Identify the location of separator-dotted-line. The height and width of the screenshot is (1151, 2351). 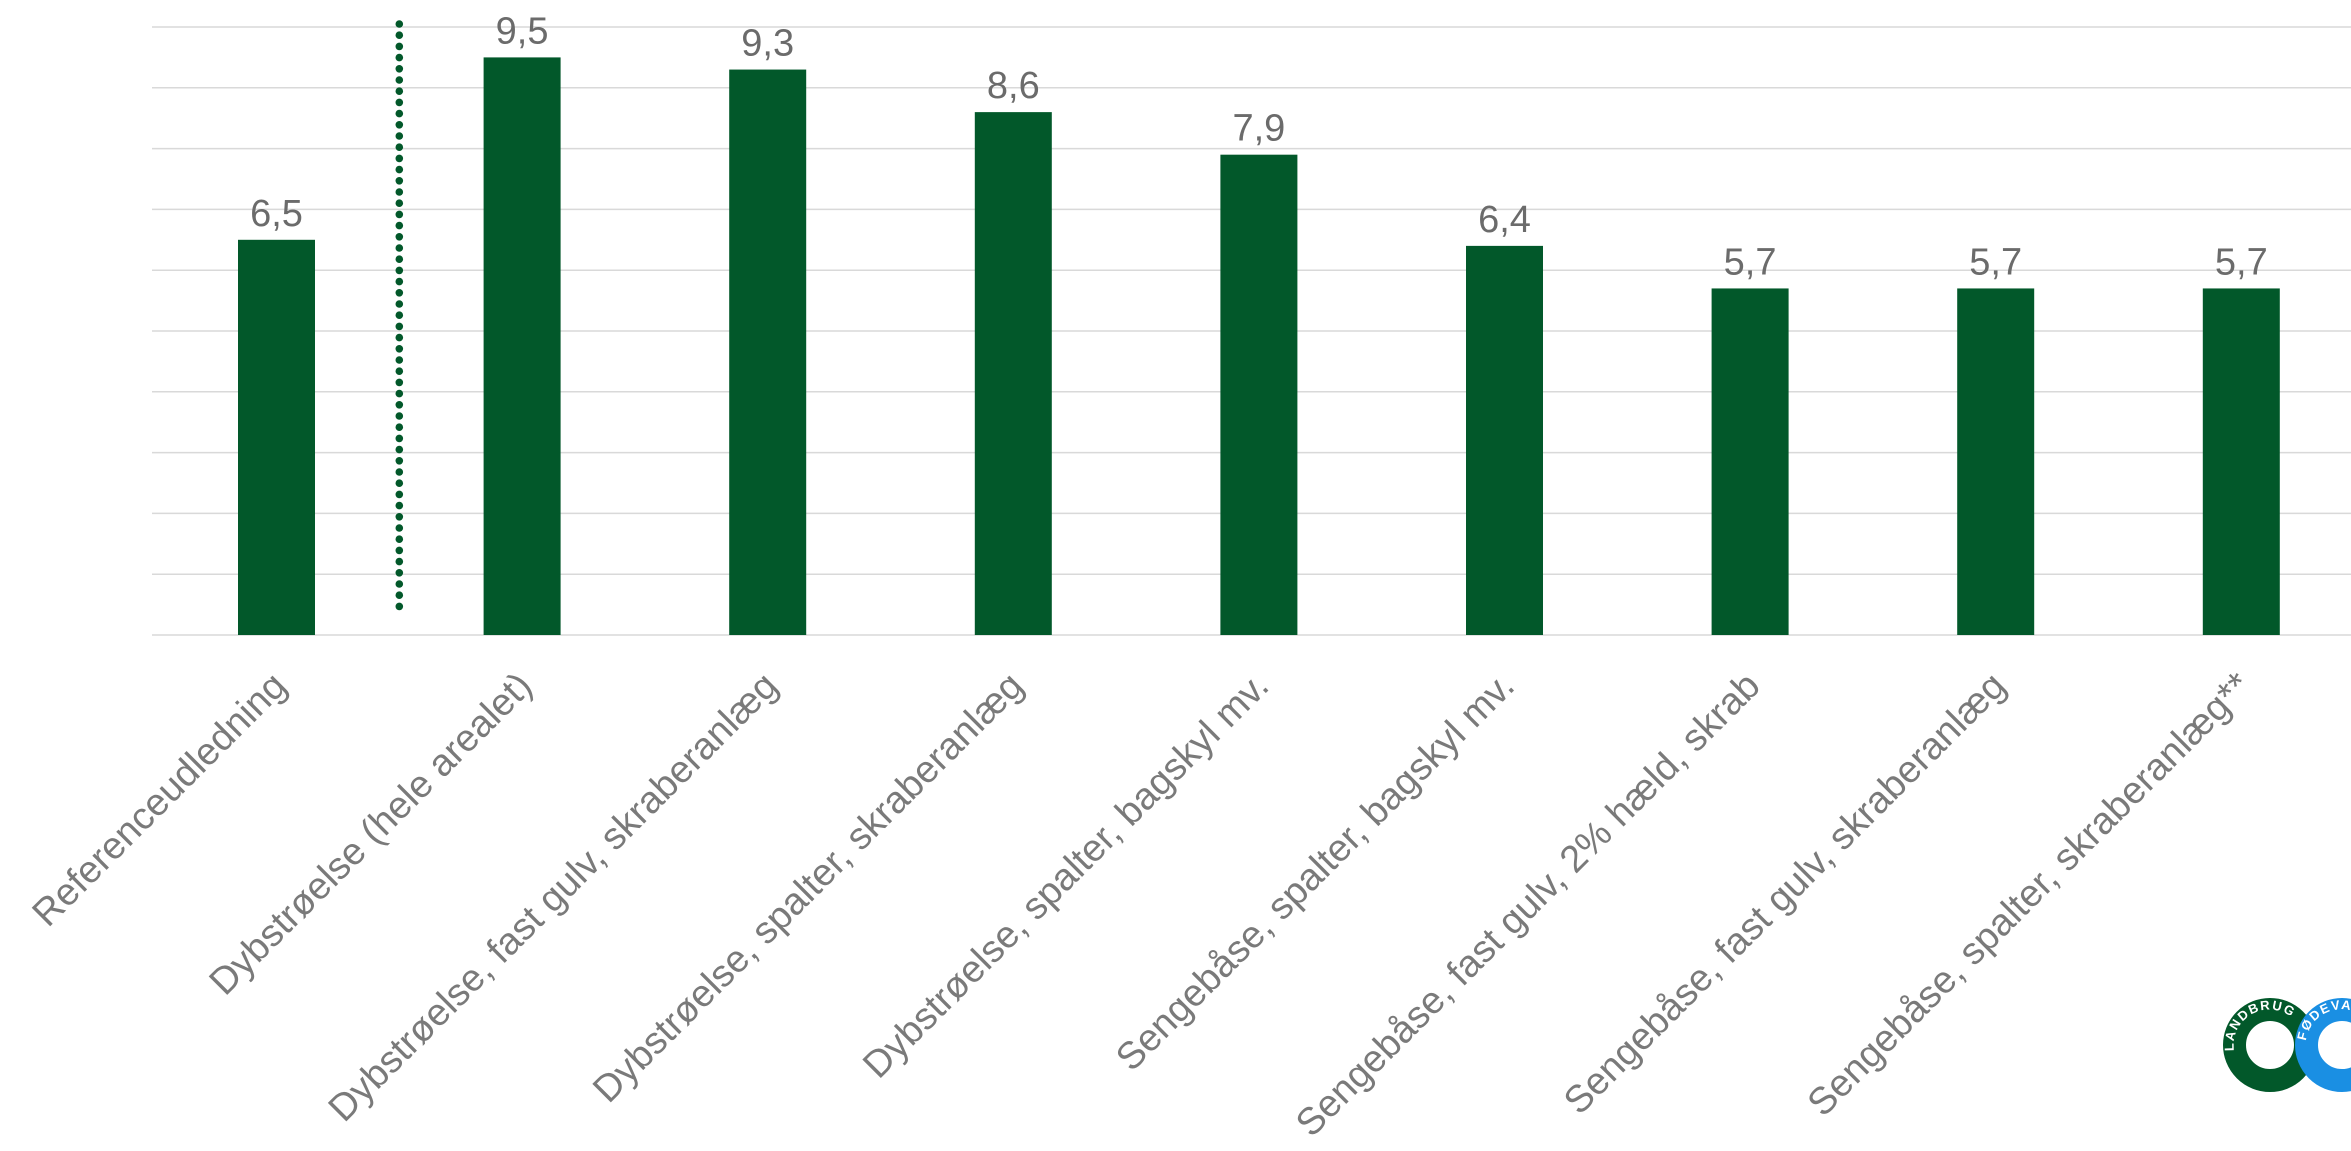
(399, 315).